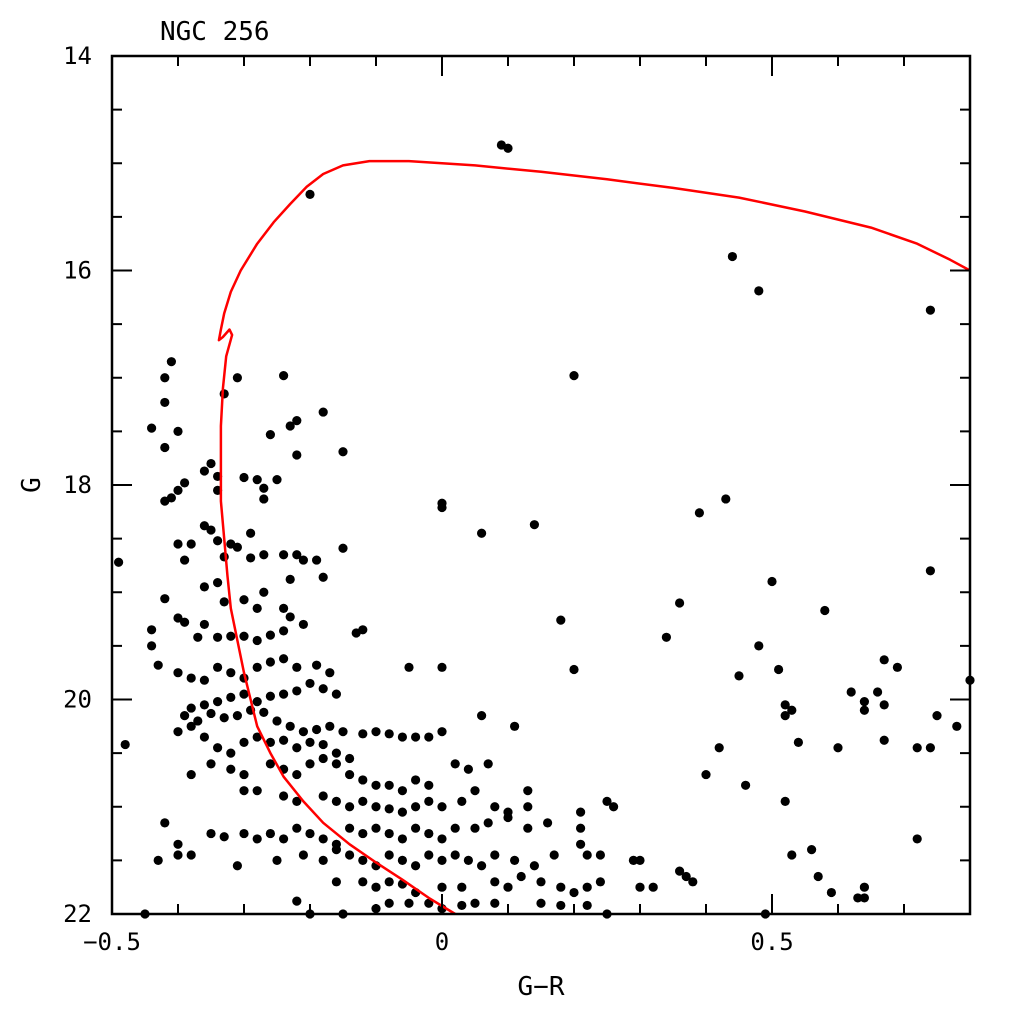 This screenshot has height=1024, width=1024. What do you see at coordinates (77, 485) in the screenshot?
I see `y-tick-label: 18` at bounding box center [77, 485].